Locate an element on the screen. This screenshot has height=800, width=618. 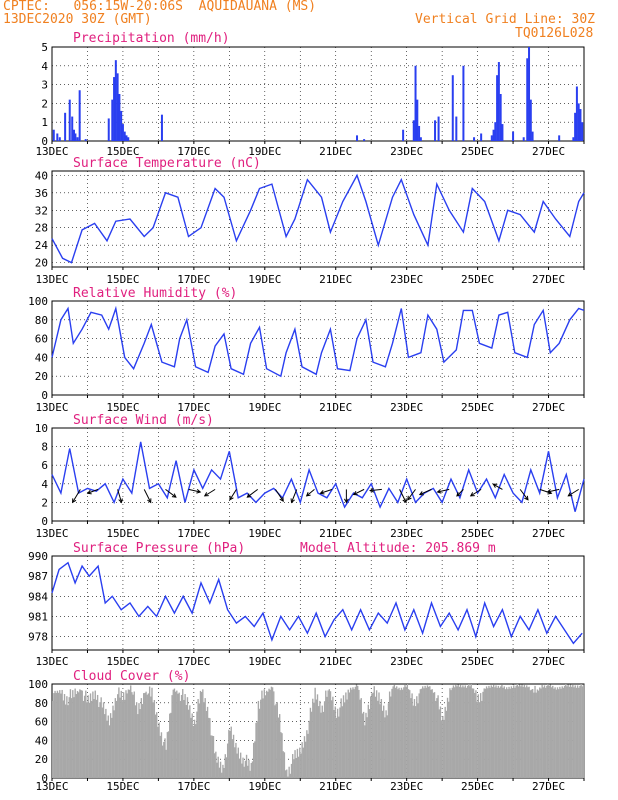
wind-x-tick-label: 21DEC is located at coordinates (335, 533).